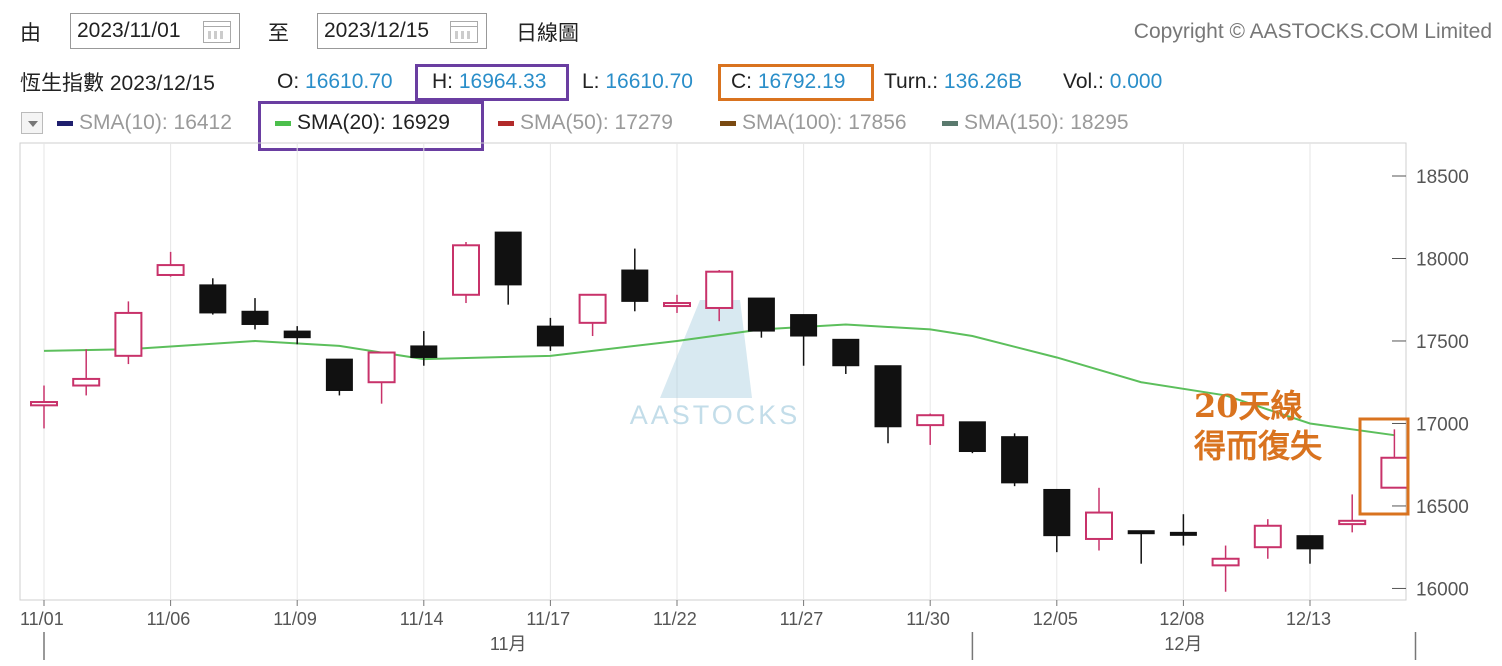 This screenshot has width=1502, height=666. I want to click on sma-10: SMA(10): 16412, so click(144, 123).